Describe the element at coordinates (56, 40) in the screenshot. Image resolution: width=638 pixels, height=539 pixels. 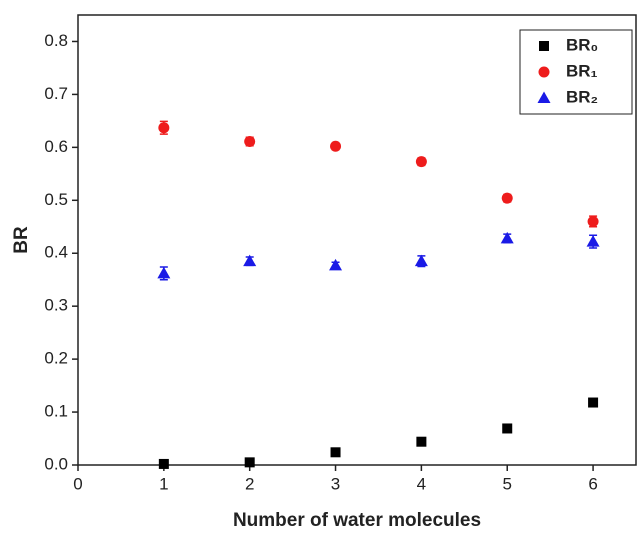
I see `y-tick-label: 0.8` at that location.